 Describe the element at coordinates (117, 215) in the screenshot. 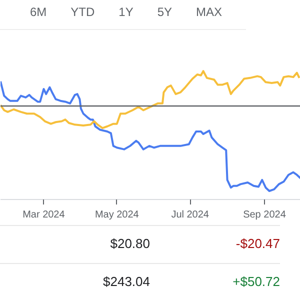

I see `x-tick-label: May 2024` at that location.